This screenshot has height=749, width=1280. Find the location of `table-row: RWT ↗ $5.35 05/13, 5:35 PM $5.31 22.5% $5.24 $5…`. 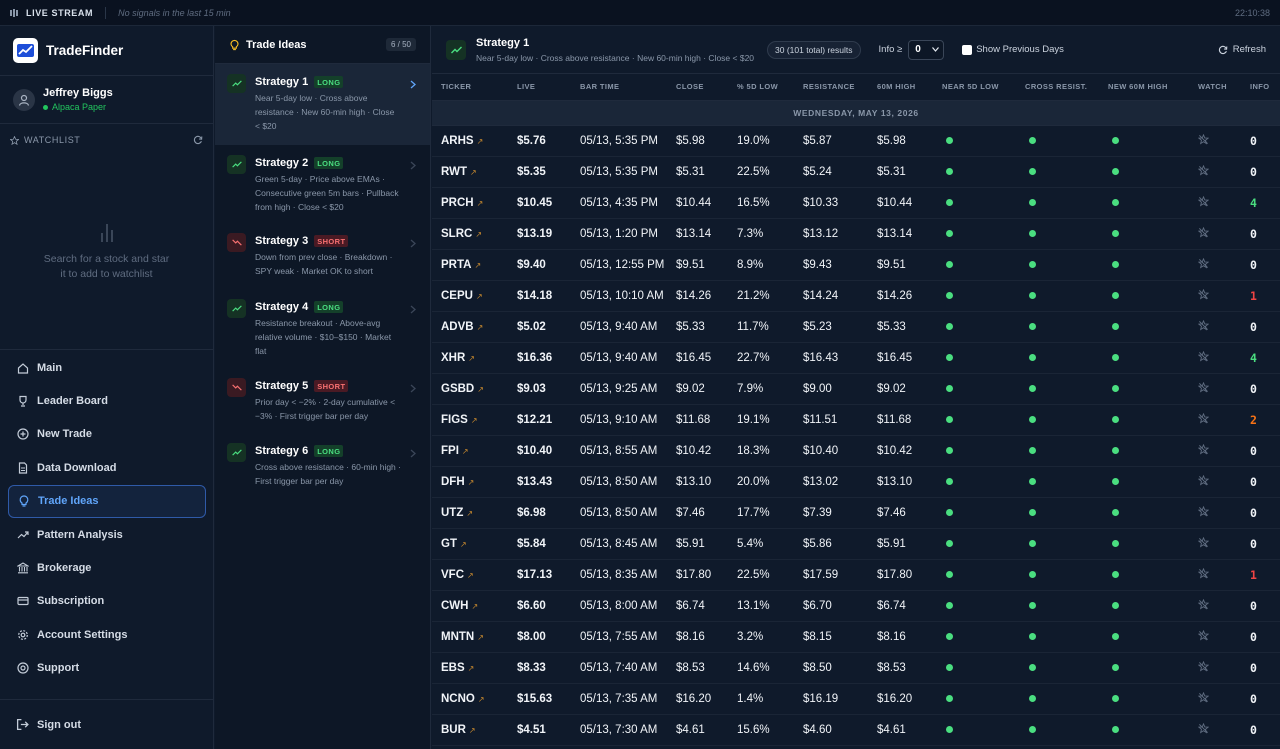

table-row: RWT ↗ $5.35 05/13, 5:35 PM $5.31 22.5% $5.24 $5… is located at coordinates (856, 172).